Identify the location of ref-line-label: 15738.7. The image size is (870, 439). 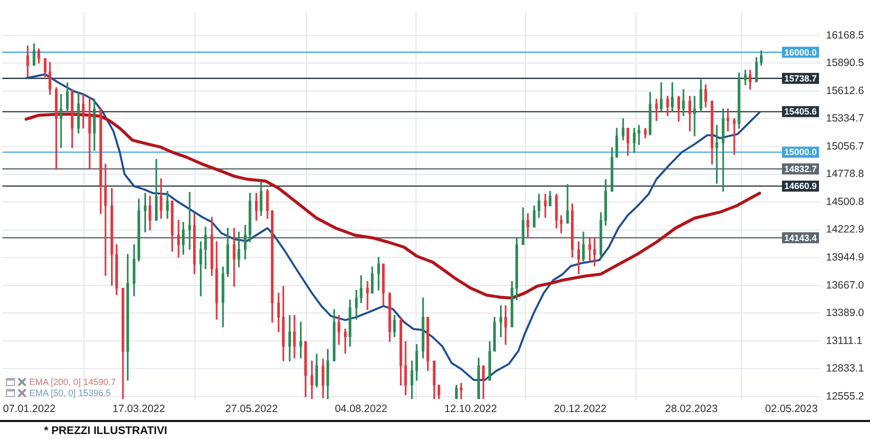
(800, 78).